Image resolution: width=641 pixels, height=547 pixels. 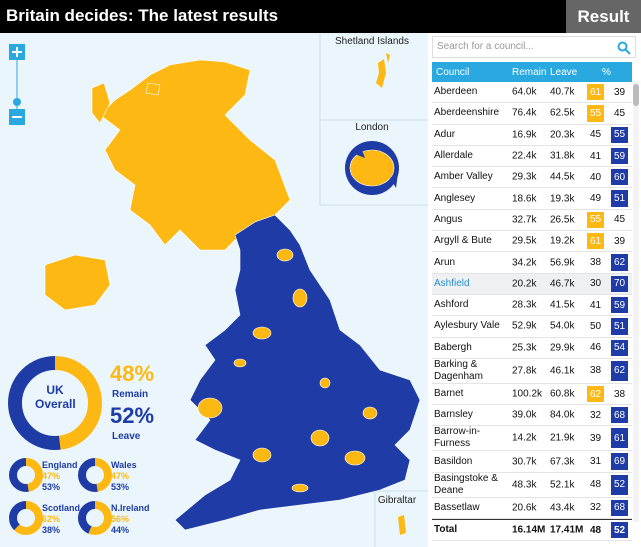 I want to click on result-button: Result, so click(x=603, y=16).